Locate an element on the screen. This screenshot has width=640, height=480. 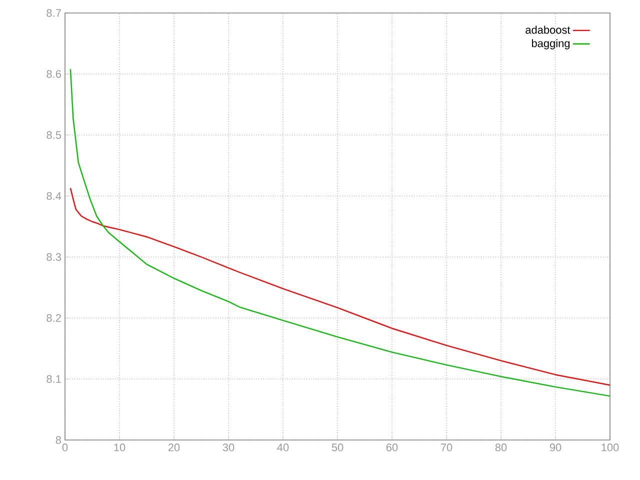
x-tick-label: 70 is located at coordinates (446, 448).